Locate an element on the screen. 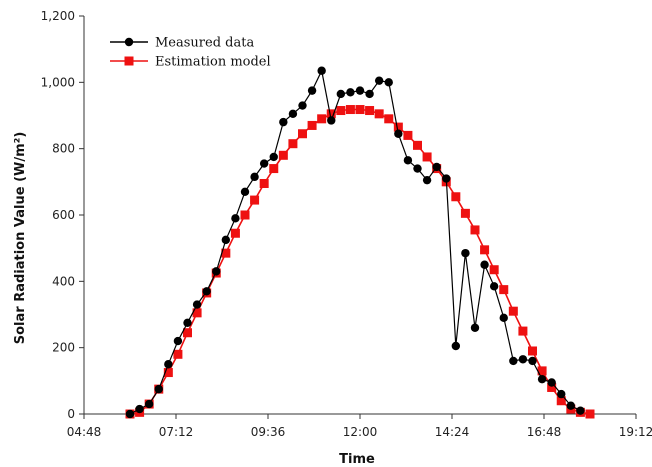  x-axis-ticks: 04:48 07:12 09:36 12:00 14:24 16:48 19:12 is located at coordinates (359, 426).